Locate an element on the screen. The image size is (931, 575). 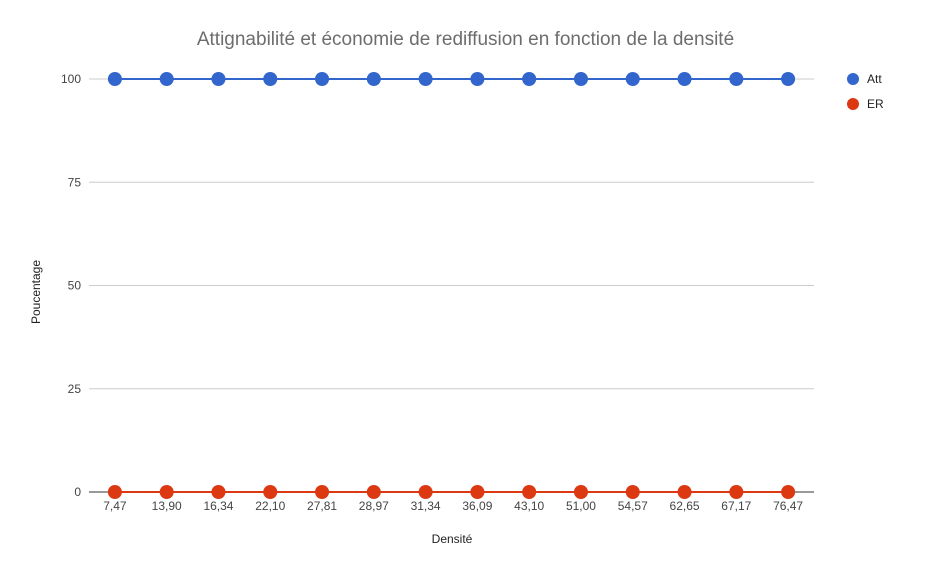
y-tick-label: 75 is located at coordinates (75, 182).